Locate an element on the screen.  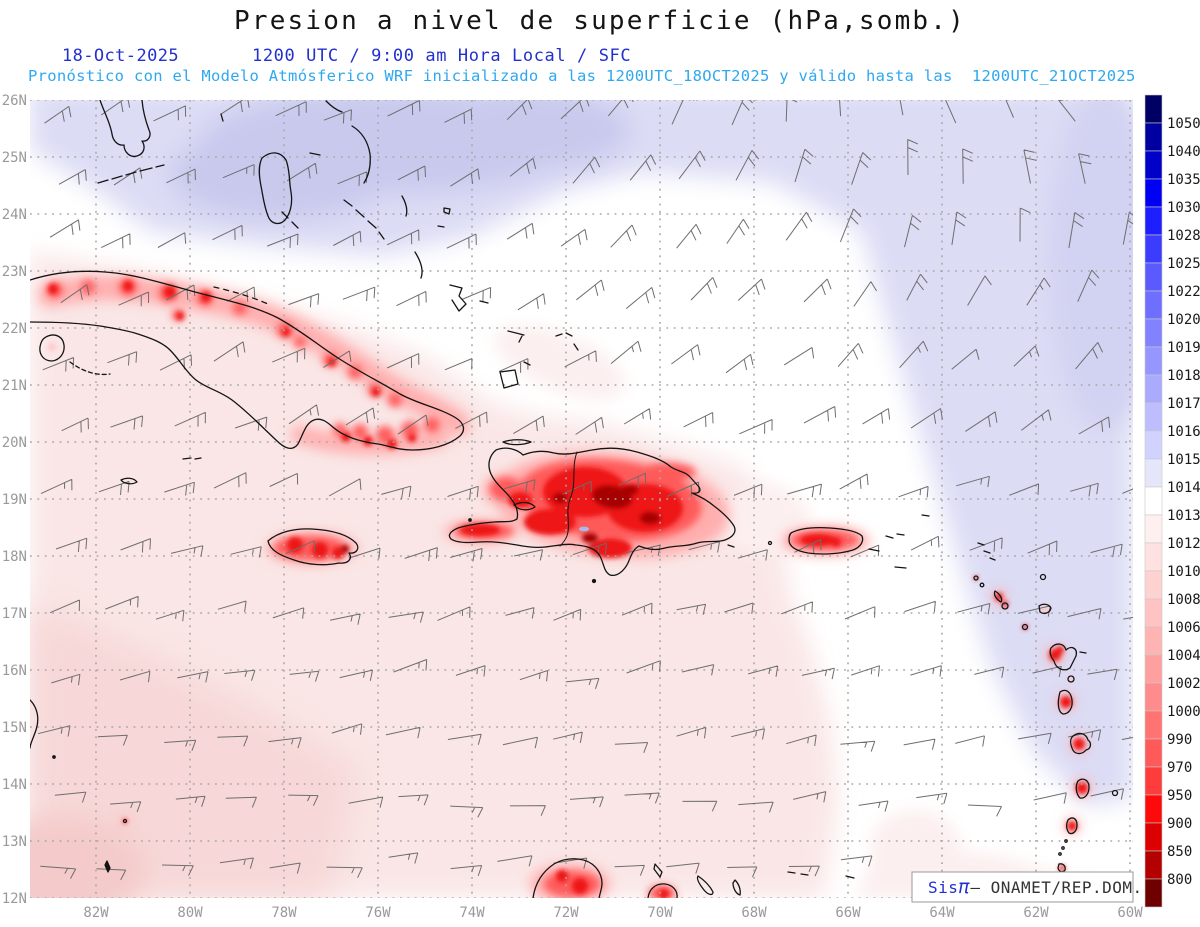
forecast-date: 18-Oct-2025 is located at coordinates (120, 56).